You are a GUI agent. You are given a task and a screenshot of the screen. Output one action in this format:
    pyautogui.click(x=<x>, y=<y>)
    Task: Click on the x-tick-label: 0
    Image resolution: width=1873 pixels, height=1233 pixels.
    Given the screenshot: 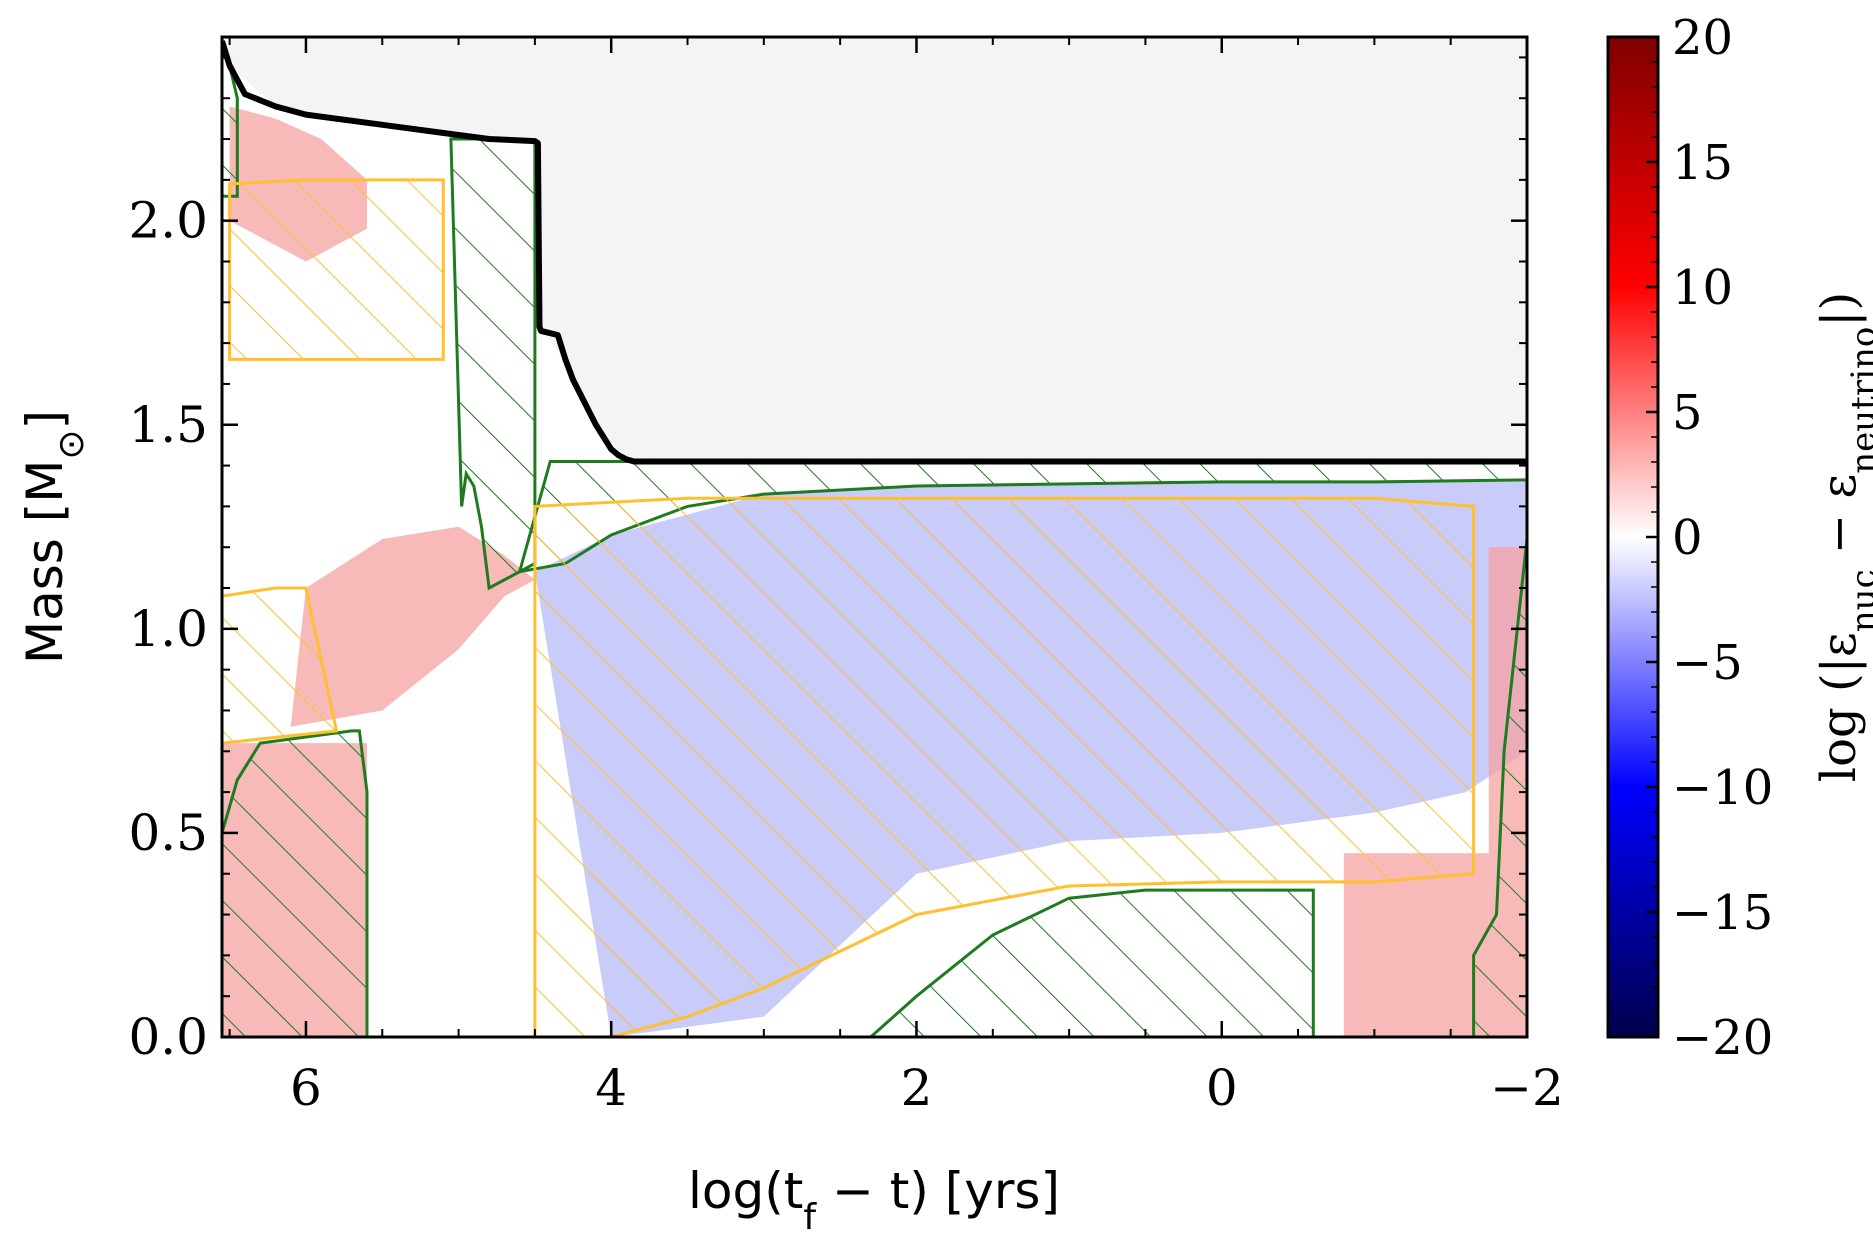 What is the action you would take?
    pyautogui.click(x=1222, y=1088)
    